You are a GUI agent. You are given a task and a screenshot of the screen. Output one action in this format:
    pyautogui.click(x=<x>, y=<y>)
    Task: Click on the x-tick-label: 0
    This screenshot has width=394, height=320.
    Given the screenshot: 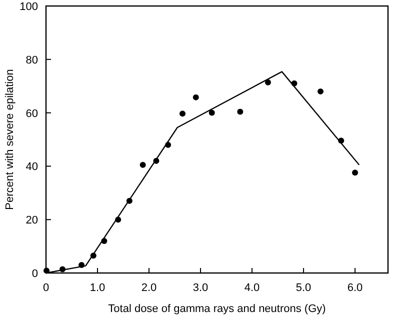 What is the action you would take?
    pyautogui.click(x=46, y=288)
    